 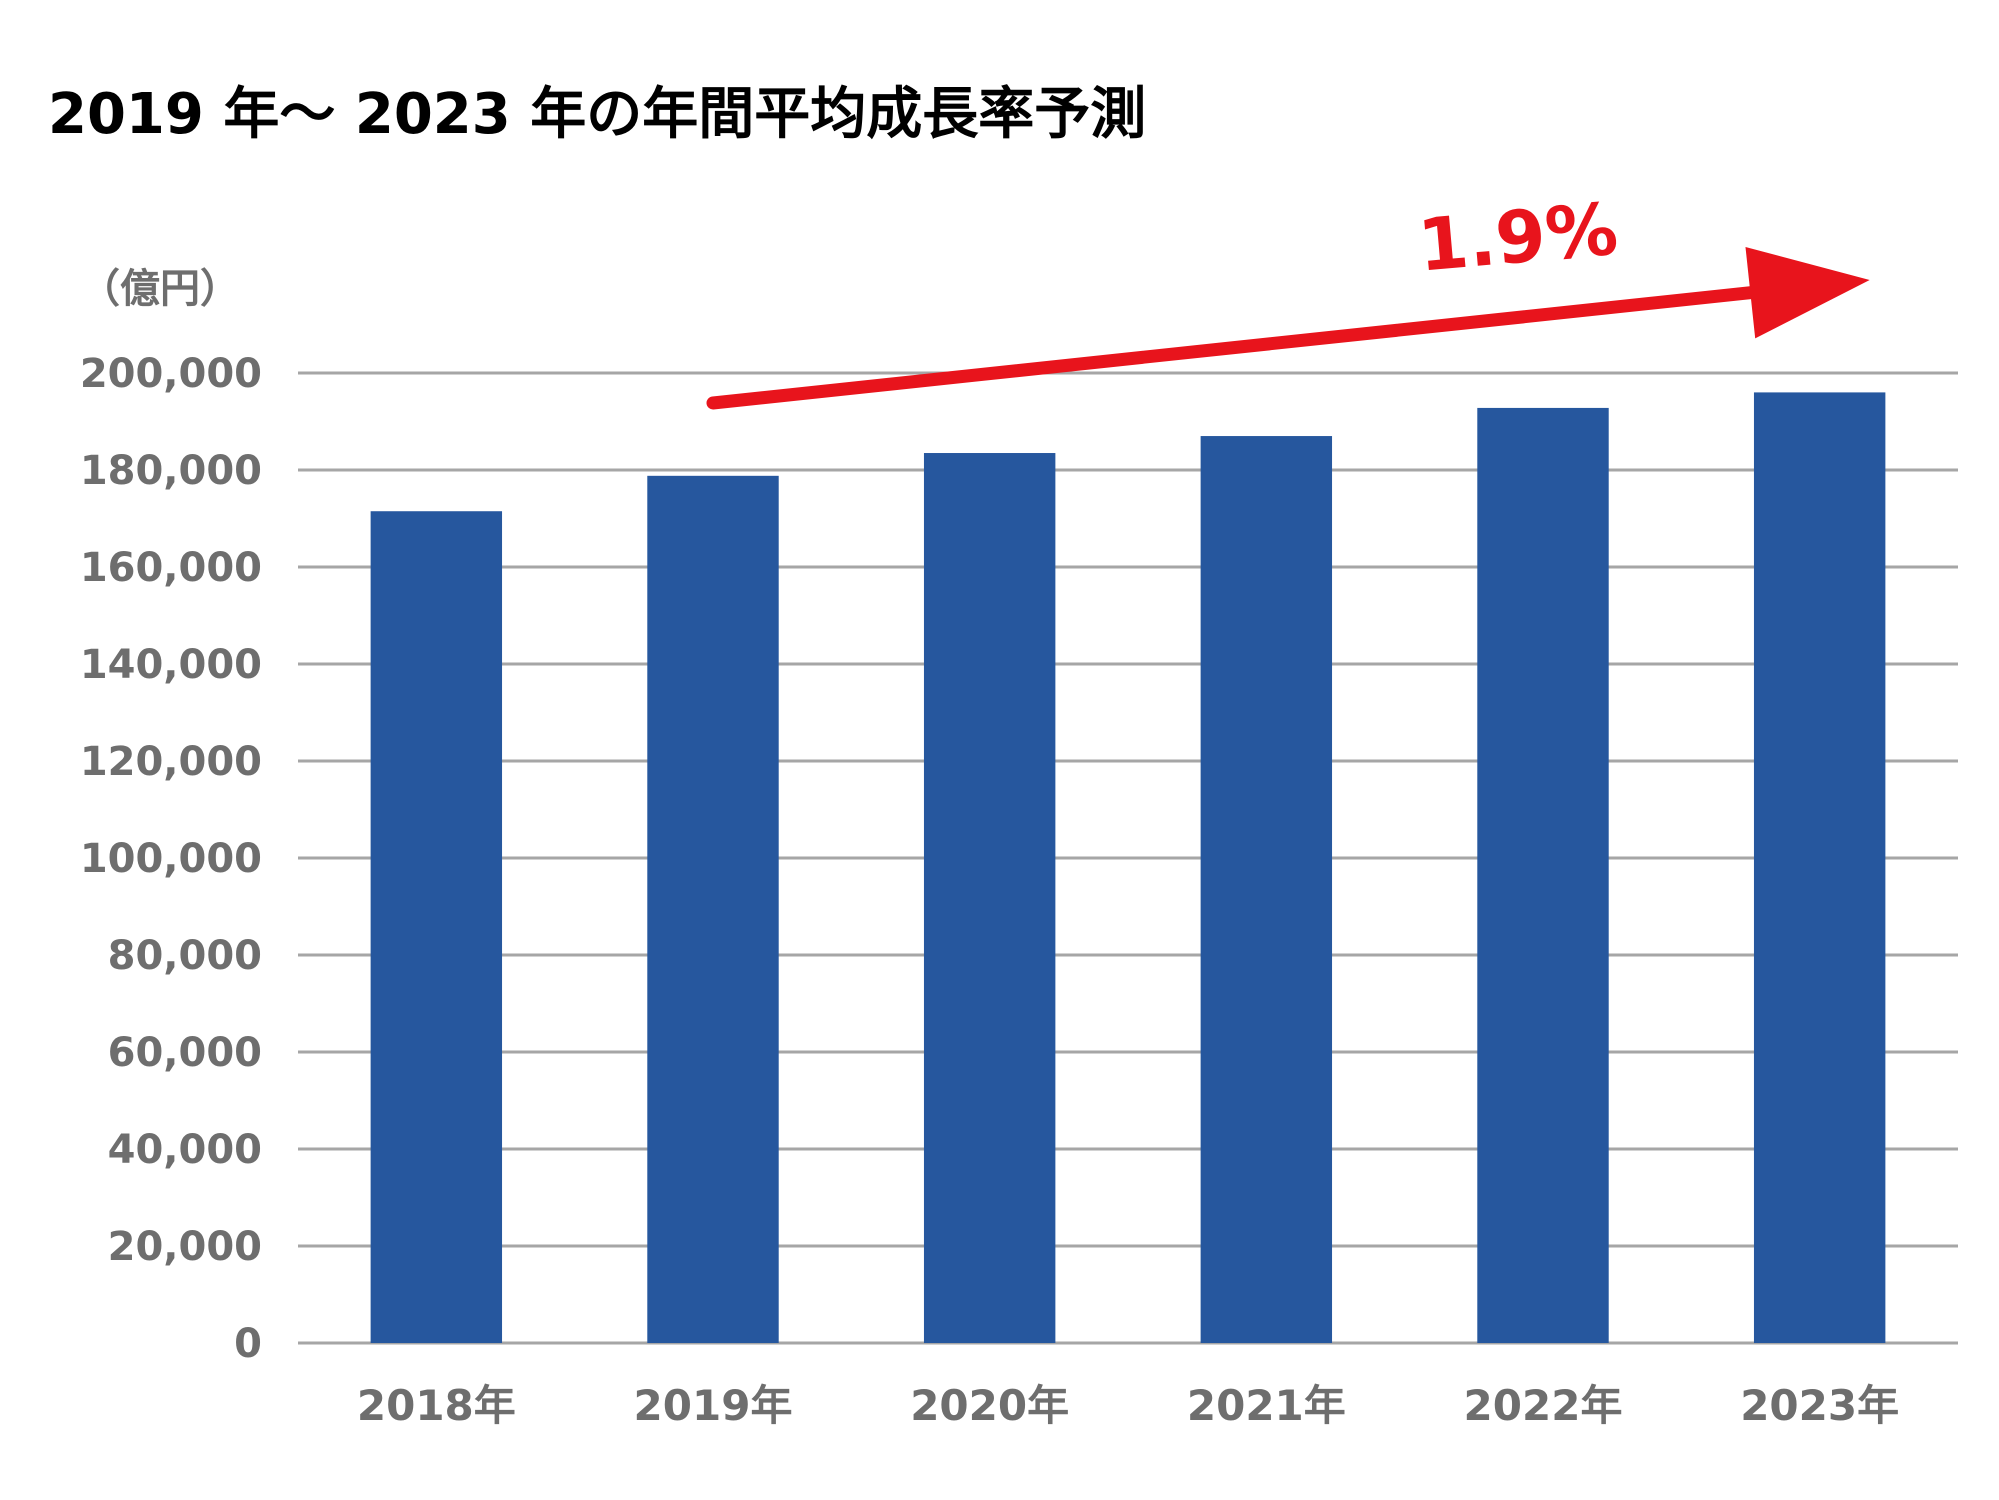 What do you see at coordinates (185, 1247) in the screenshot?
I see `y-tick-label: 20,000` at bounding box center [185, 1247].